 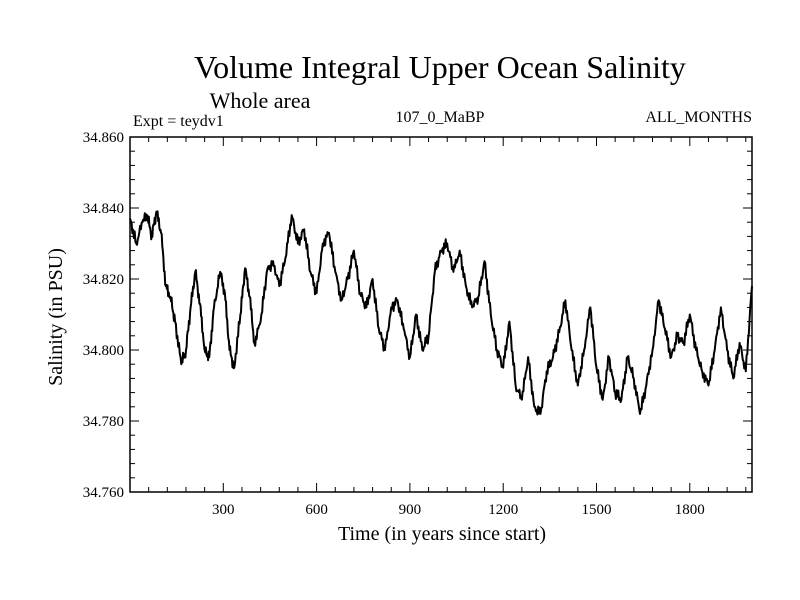 I want to click on x-tick-label: 1500, so click(x=597, y=510).